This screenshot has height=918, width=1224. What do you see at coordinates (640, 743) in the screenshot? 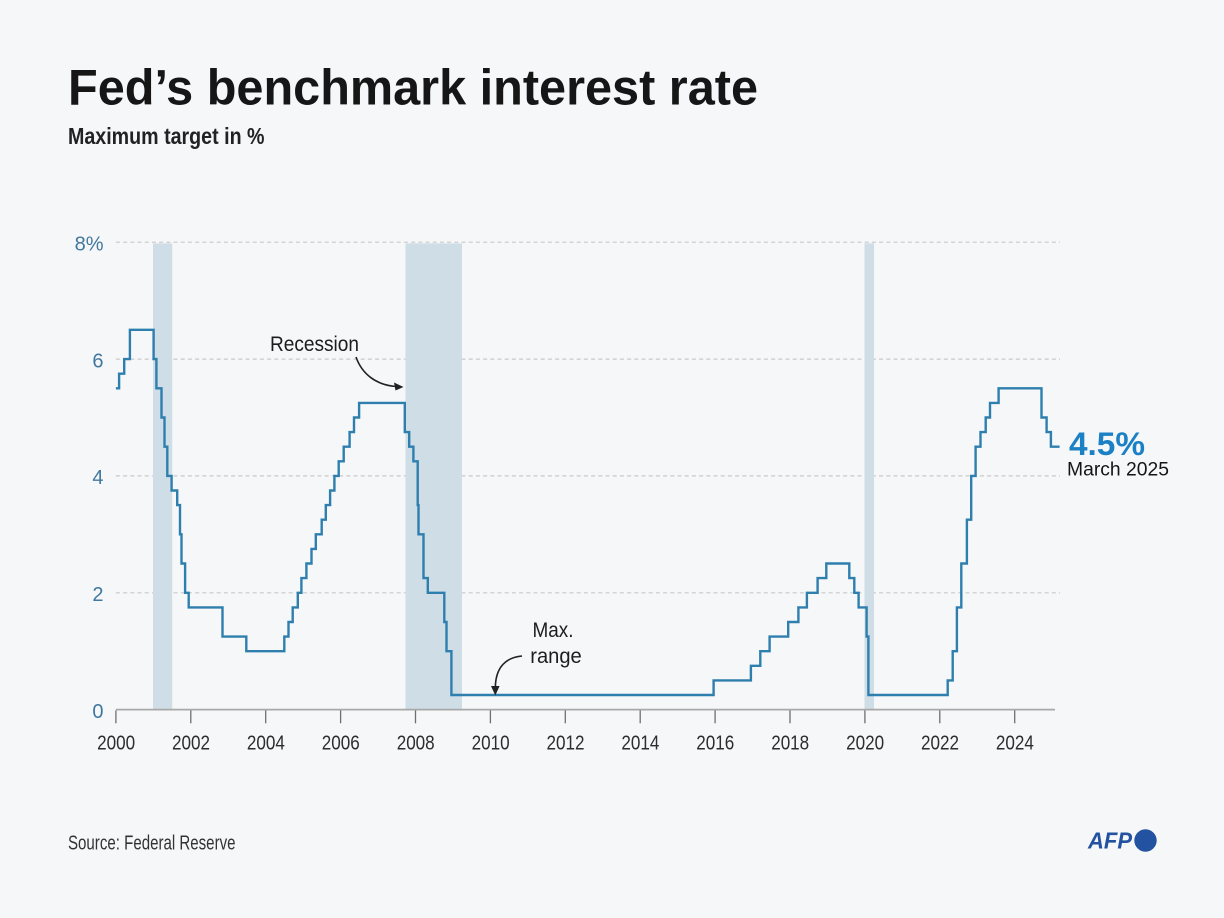
I see `svg-text: 2014` at bounding box center [640, 743].